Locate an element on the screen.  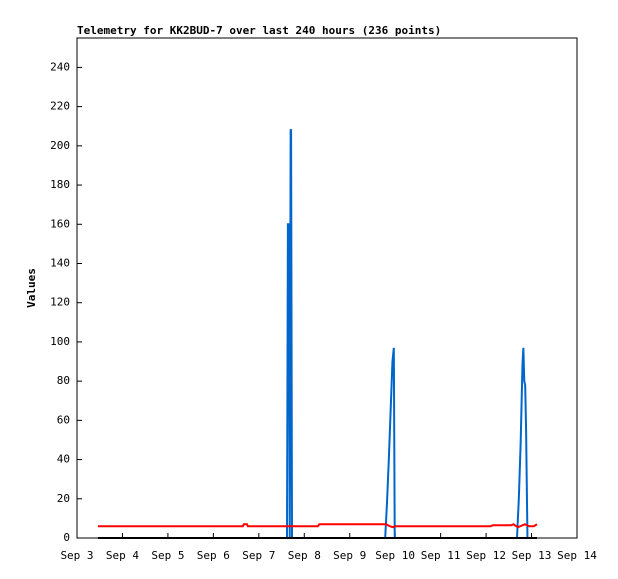
x-tick-label: Sep 14 is located at coordinates (577, 555).